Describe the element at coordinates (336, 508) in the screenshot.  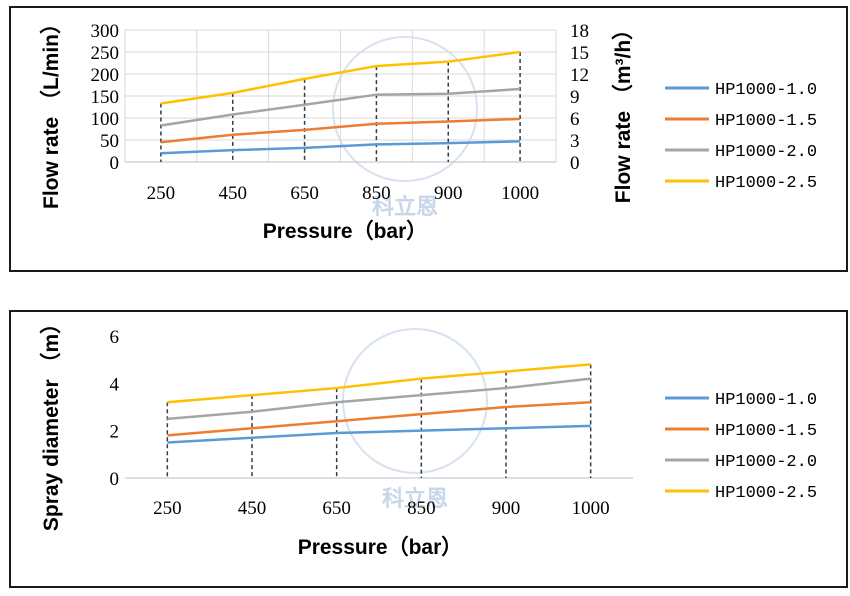
I see `chart2-x-tick-label: 650` at that location.